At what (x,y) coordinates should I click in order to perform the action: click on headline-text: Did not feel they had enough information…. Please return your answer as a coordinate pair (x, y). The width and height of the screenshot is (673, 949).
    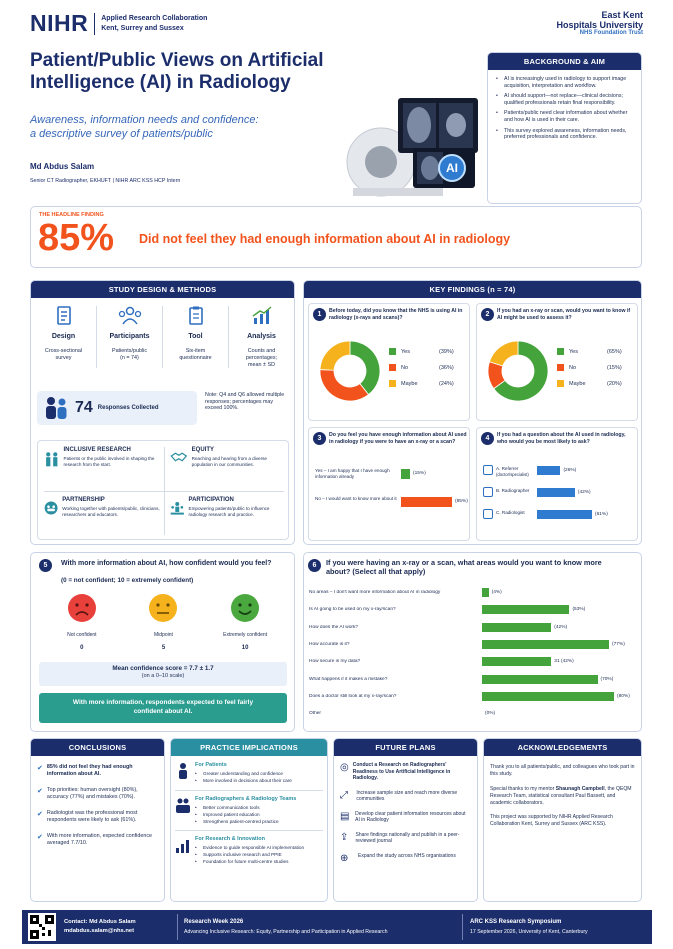
    Looking at the image, I should click on (325, 239).